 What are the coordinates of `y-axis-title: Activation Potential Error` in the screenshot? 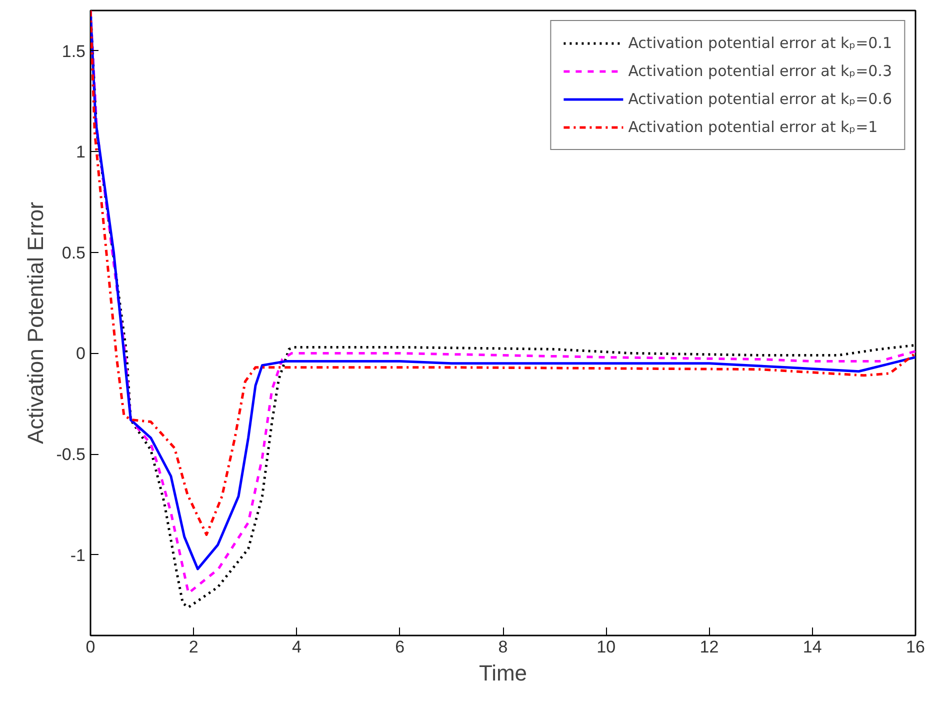 It's located at (35, 323).